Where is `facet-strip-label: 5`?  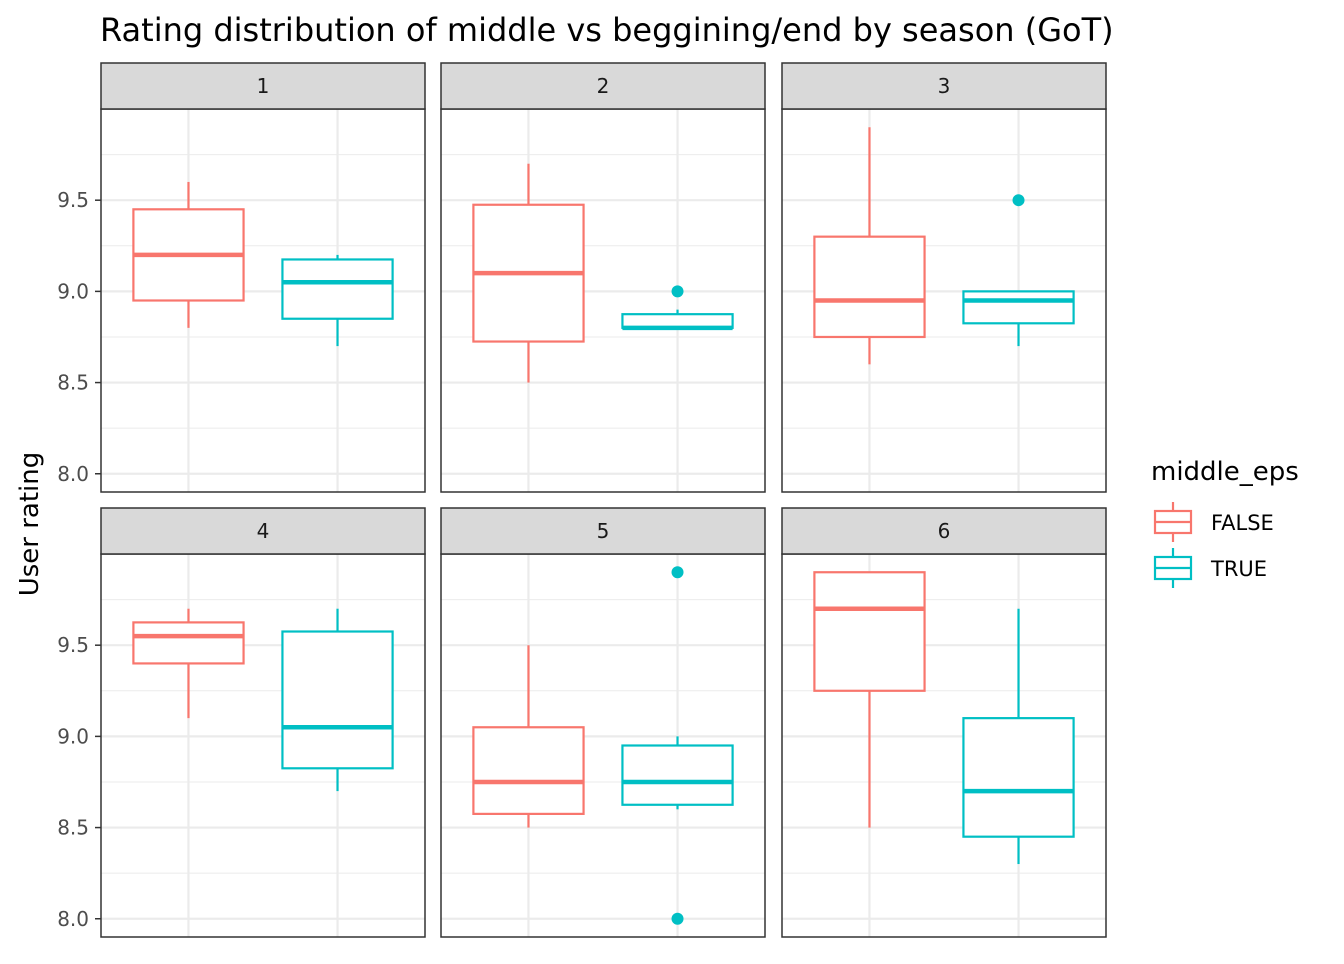
facet-strip-label: 5 is located at coordinates (603, 531).